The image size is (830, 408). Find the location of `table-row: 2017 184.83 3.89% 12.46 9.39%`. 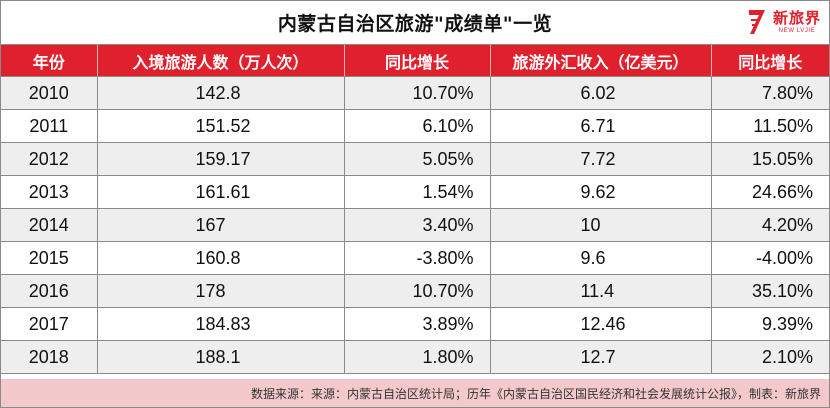

table-row: 2017 184.83 3.89% 12.46 9.39% is located at coordinates (415, 324).